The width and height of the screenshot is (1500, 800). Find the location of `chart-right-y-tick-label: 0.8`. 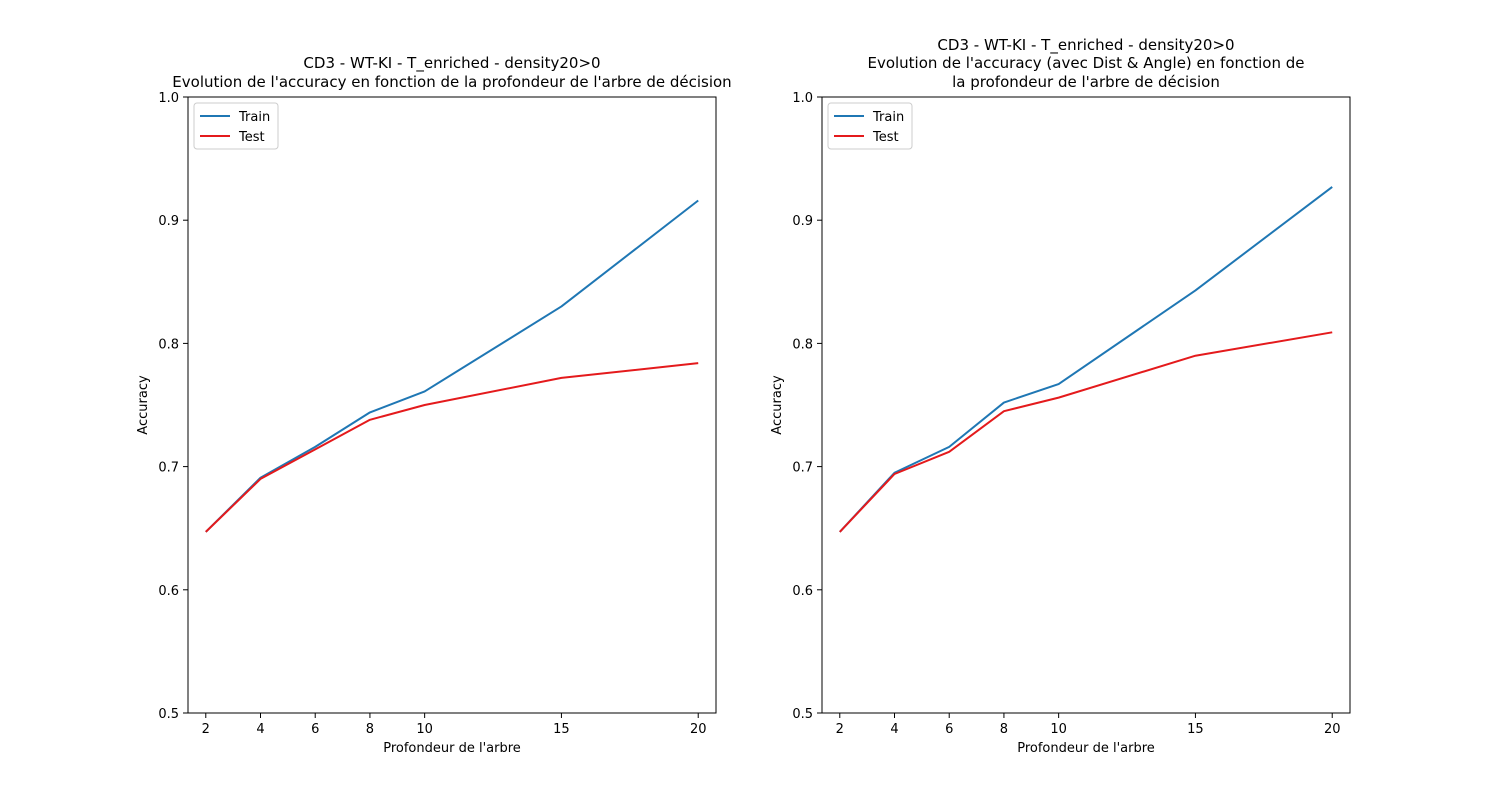

chart-right-y-tick-label: 0.8 is located at coordinates (802, 344).